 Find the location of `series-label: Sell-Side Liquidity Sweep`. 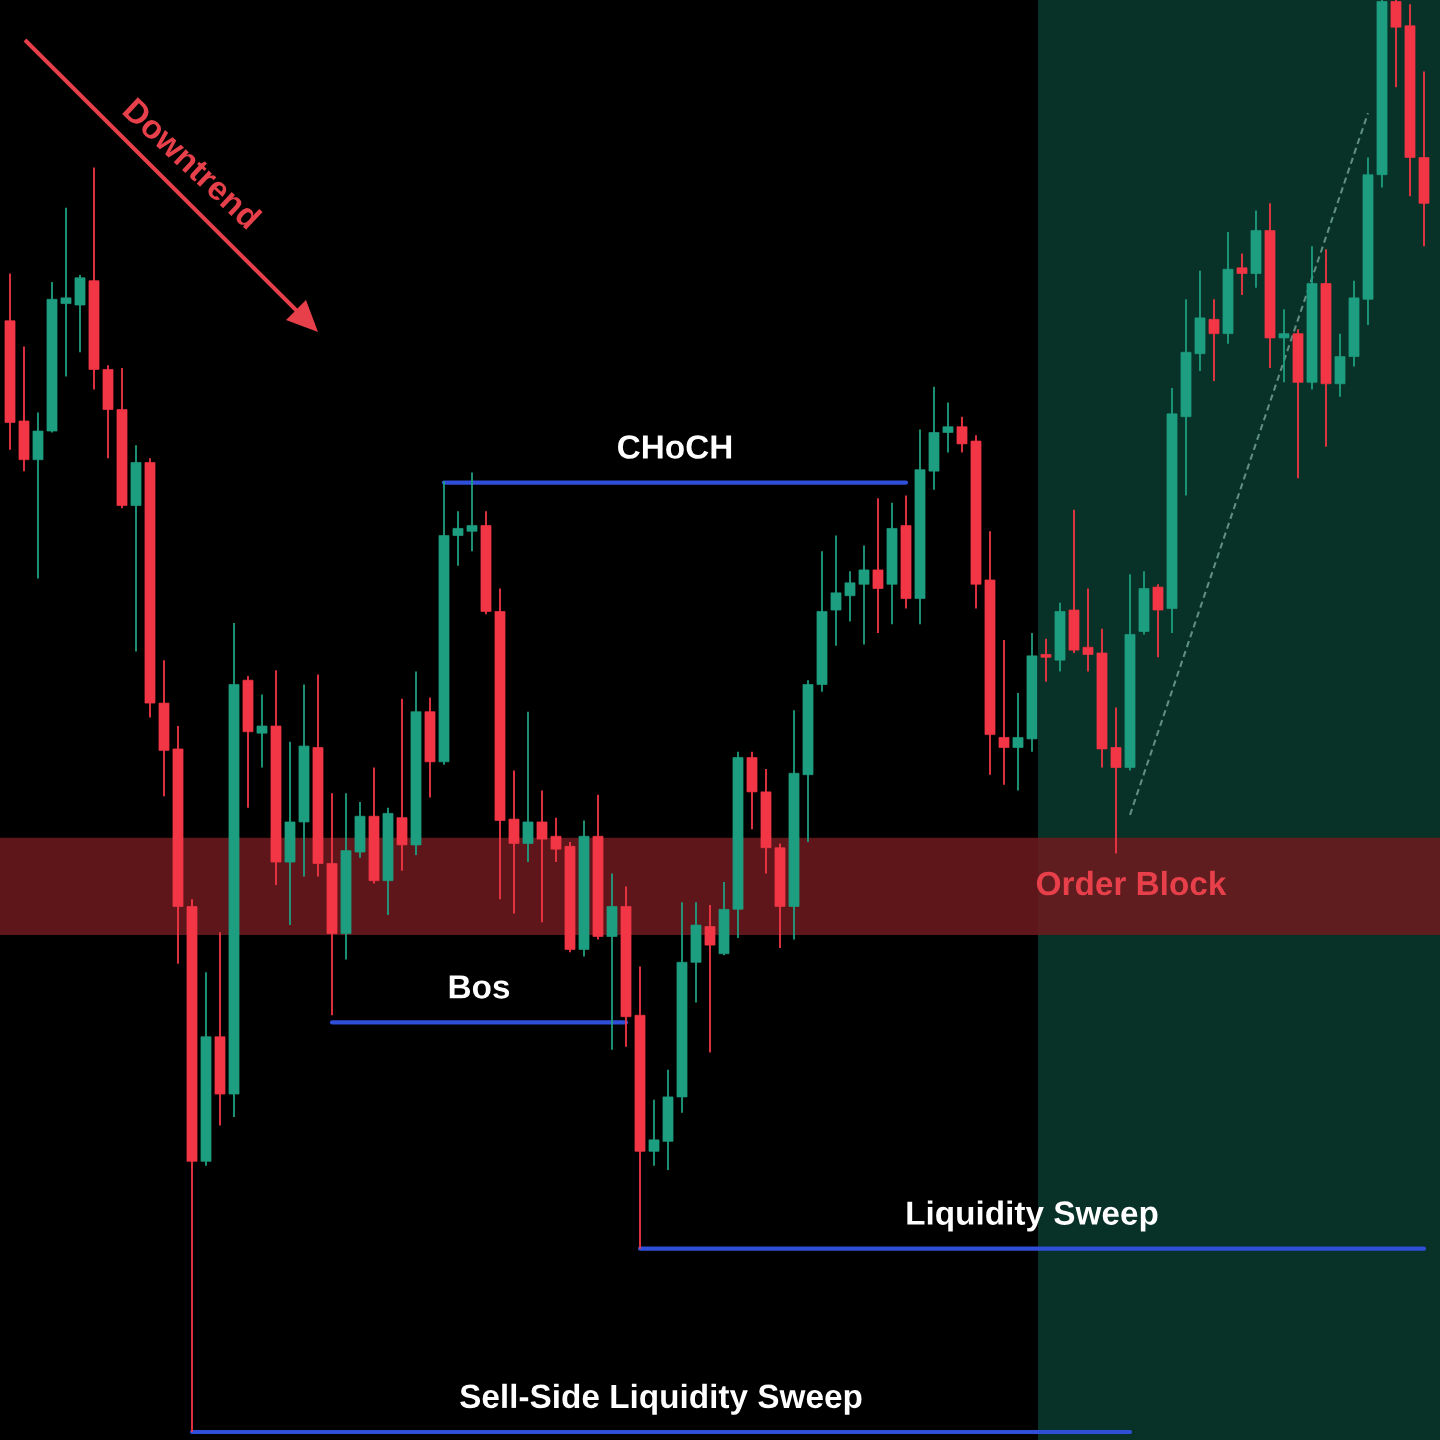

series-label: Sell-Side Liquidity Sweep is located at coordinates (661, 1399).